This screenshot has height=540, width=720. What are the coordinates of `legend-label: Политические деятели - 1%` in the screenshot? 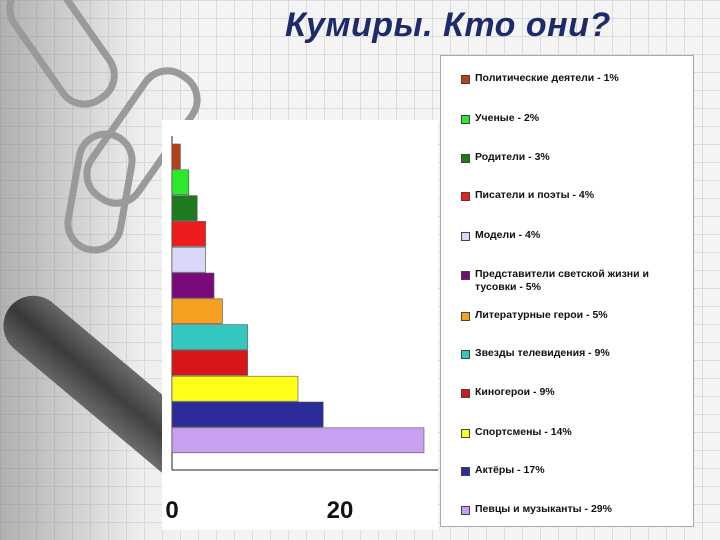 It's located at (547, 78).